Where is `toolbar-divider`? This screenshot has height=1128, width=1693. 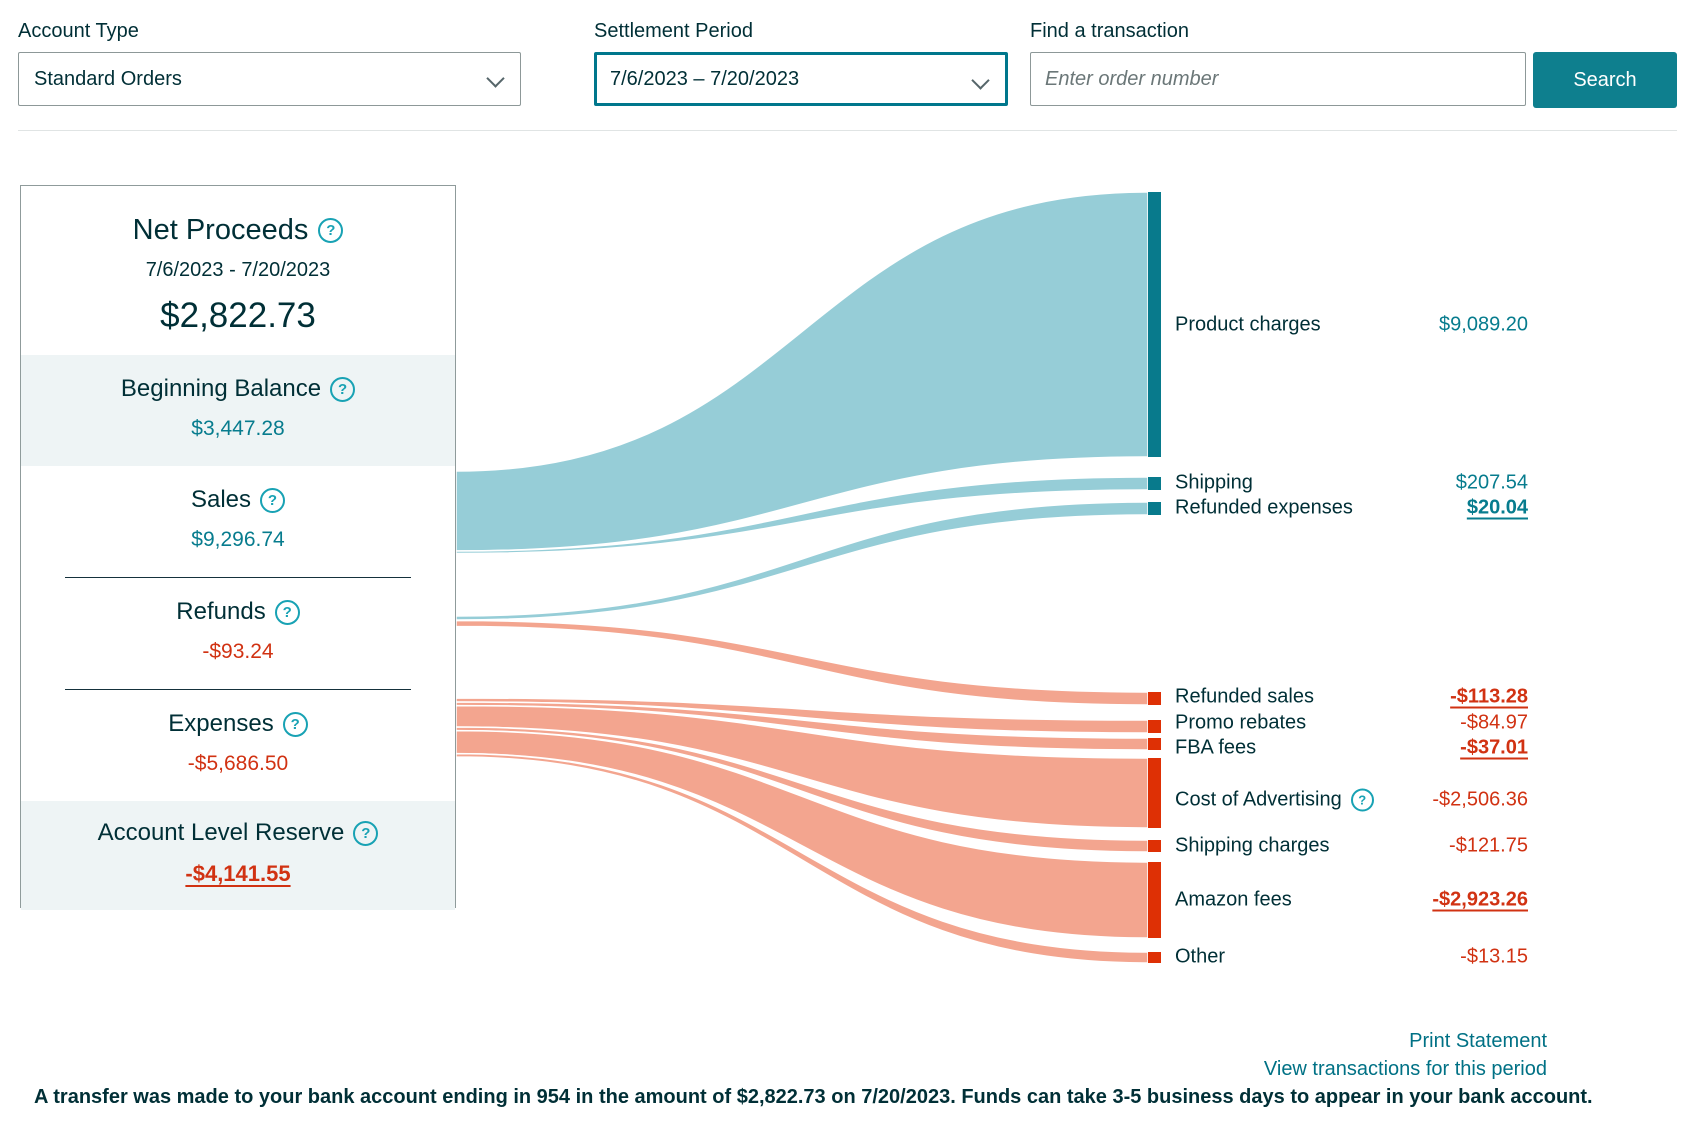
toolbar-divider is located at coordinates (847, 130).